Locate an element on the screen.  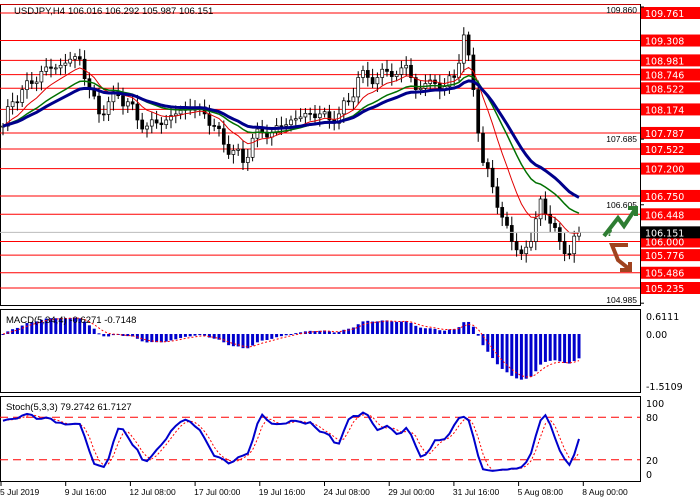
time-tick-label: 17 Jul 00:00 is located at coordinates (217, 492).